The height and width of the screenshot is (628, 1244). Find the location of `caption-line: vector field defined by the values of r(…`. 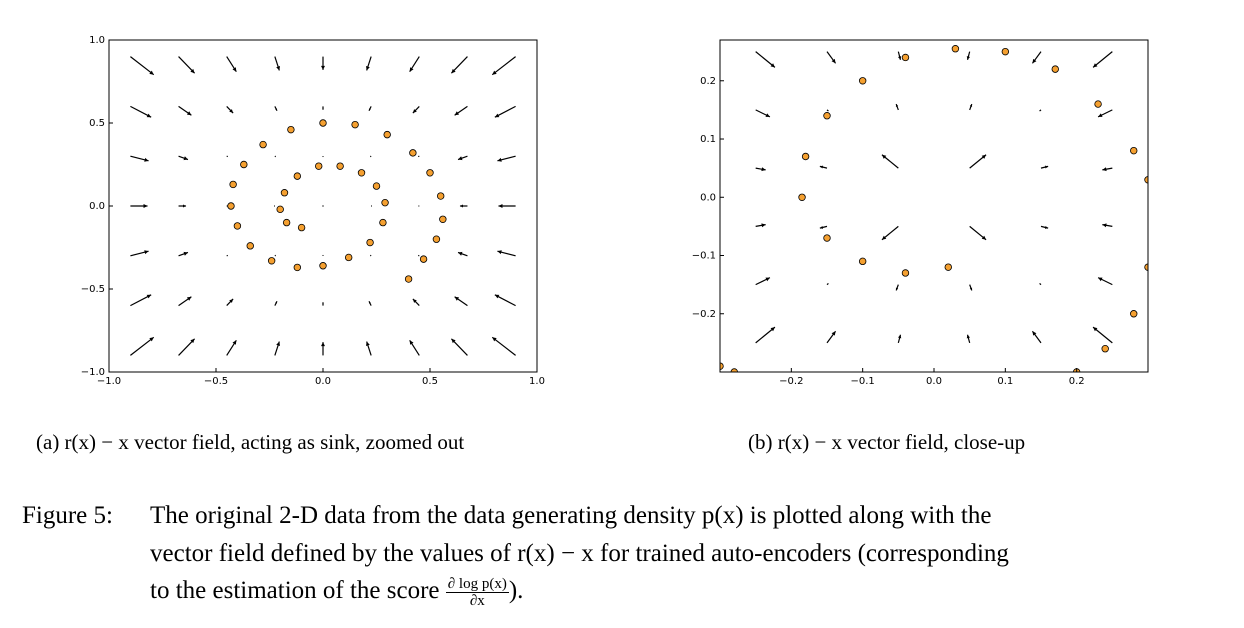

caption-line: vector field defined by the values of r(… is located at coordinates (579, 553).